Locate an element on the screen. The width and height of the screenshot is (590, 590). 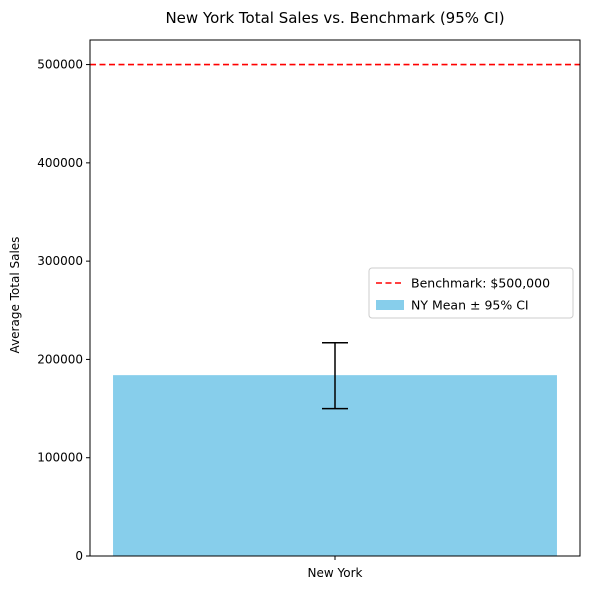
y-tick-label: 300000 is located at coordinates (60, 261).